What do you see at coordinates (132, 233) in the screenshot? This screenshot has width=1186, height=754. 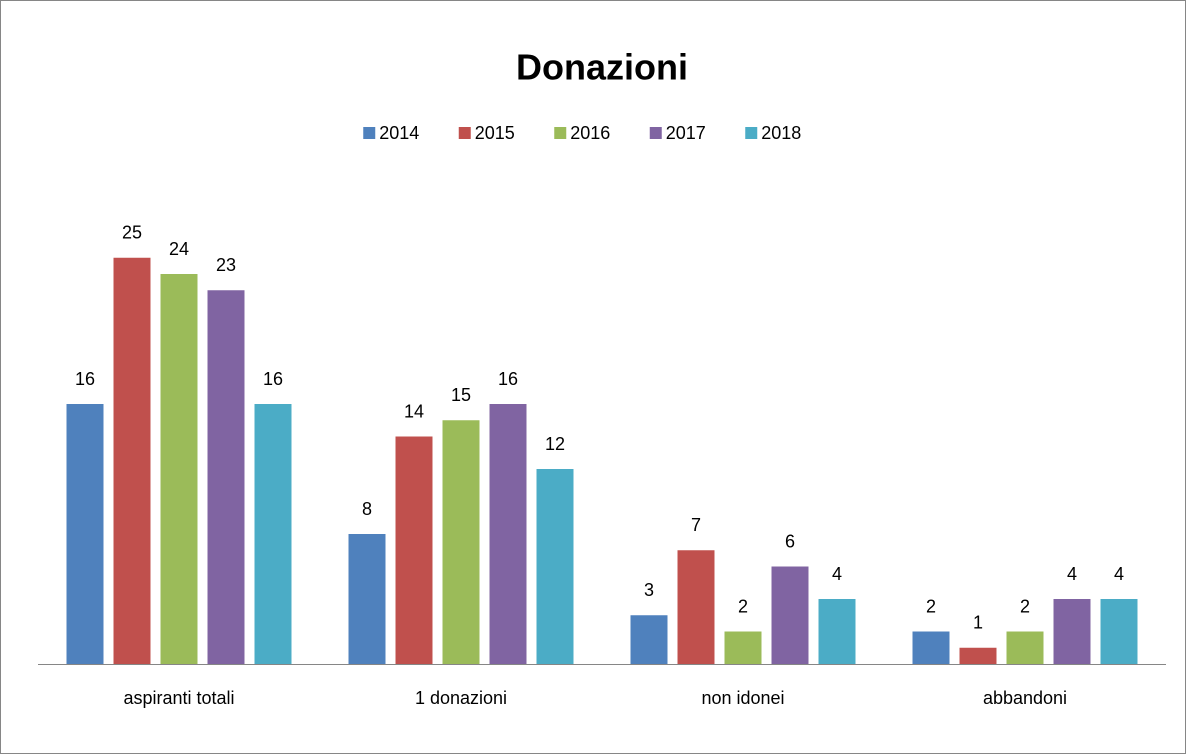 I see `data-label: 25` at bounding box center [132, 233].